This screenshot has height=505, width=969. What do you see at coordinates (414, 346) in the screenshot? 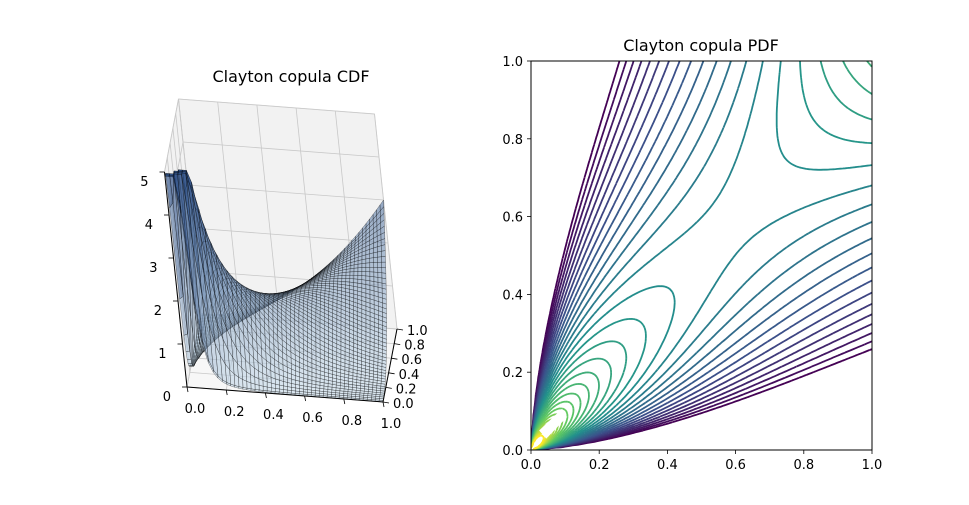
I see `y-tick-label: 0.8` at bounding box center [414, 346].